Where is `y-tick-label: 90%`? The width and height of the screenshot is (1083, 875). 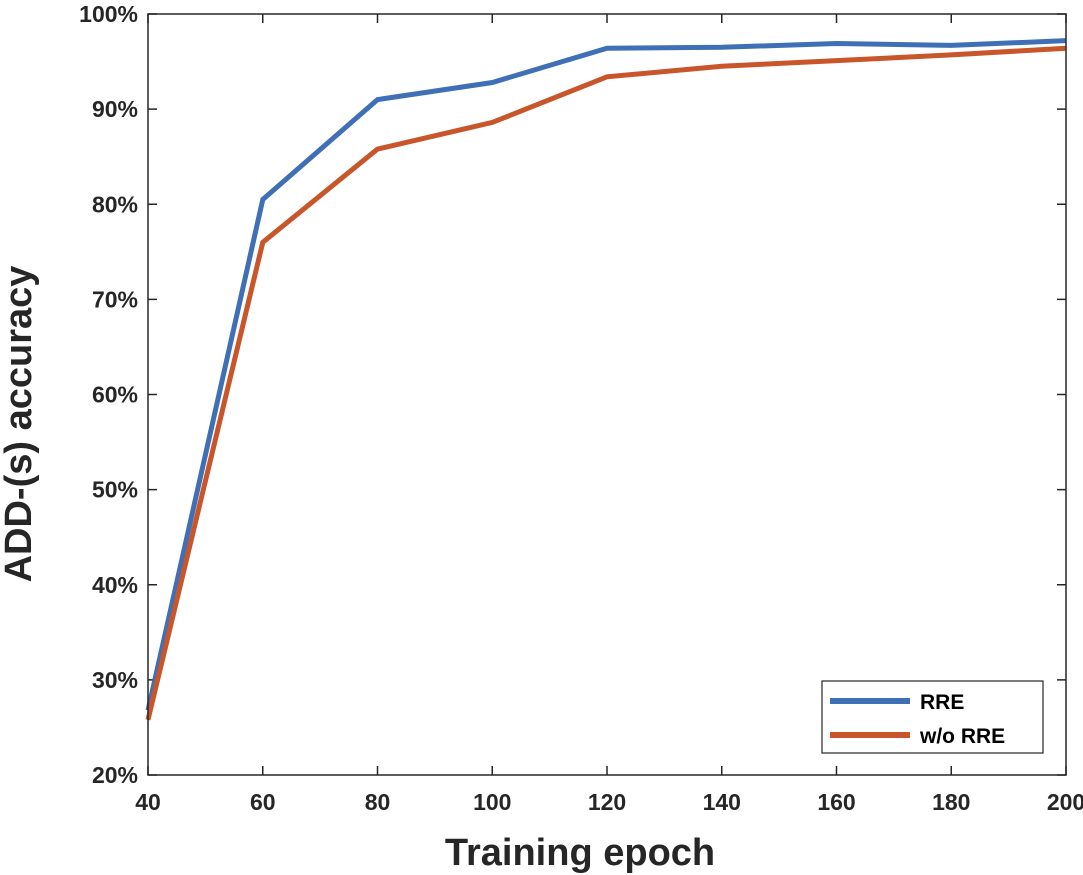 y-tick-label: 90% is located at coordinates (115, 109).